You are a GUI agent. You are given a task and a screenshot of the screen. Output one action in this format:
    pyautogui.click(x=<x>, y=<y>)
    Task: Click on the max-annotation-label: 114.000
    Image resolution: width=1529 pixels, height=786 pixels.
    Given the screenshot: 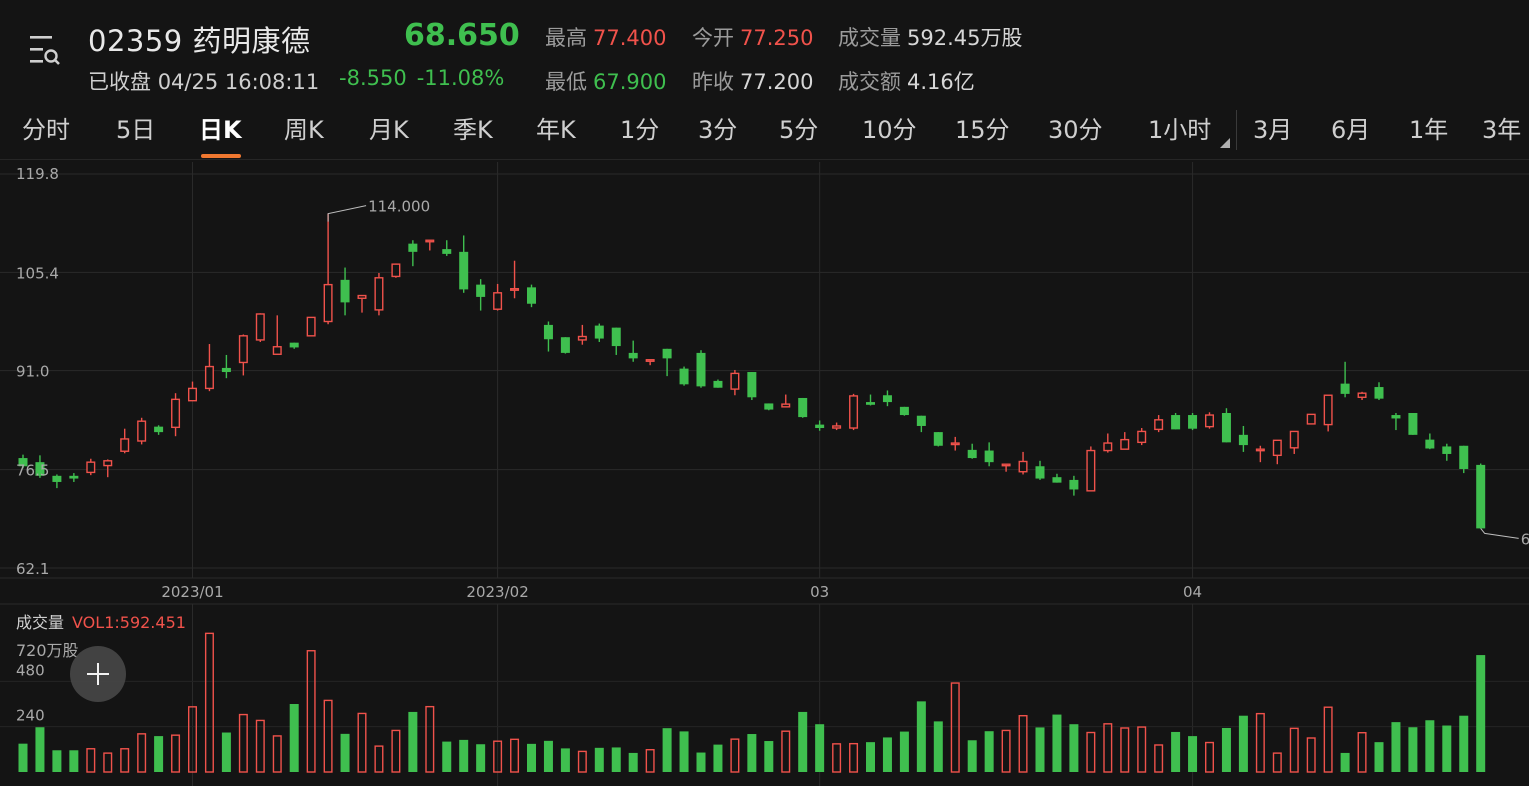 What is the action you would take?
    pyautogui.click(x=399, y=207)
    